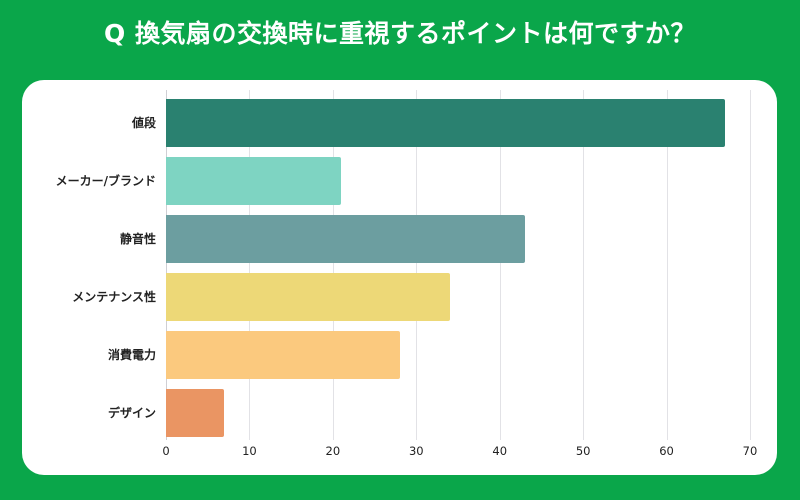  Describe the element at coordinates (666, 451) in the screenshot. I see `x-tick-label: 60` at that location.